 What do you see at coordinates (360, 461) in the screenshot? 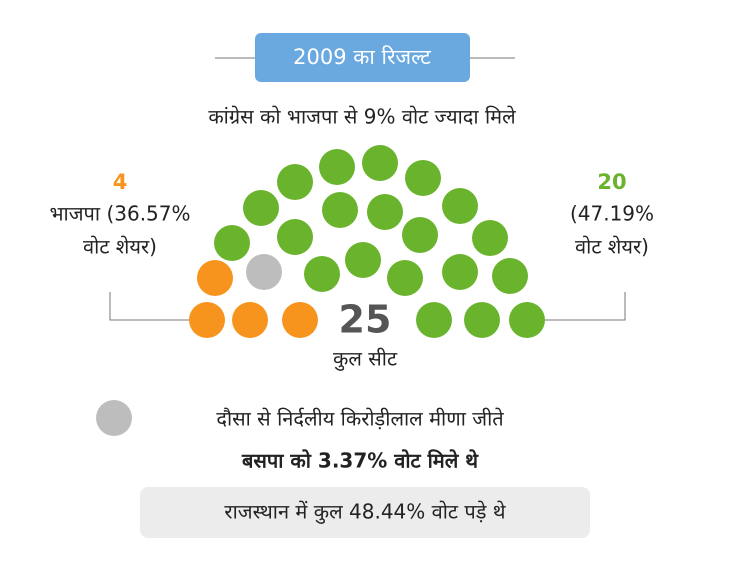
I see `note-bold: बसपा को 3.37% वोट मिले थे` at bounding box center [360, 461].